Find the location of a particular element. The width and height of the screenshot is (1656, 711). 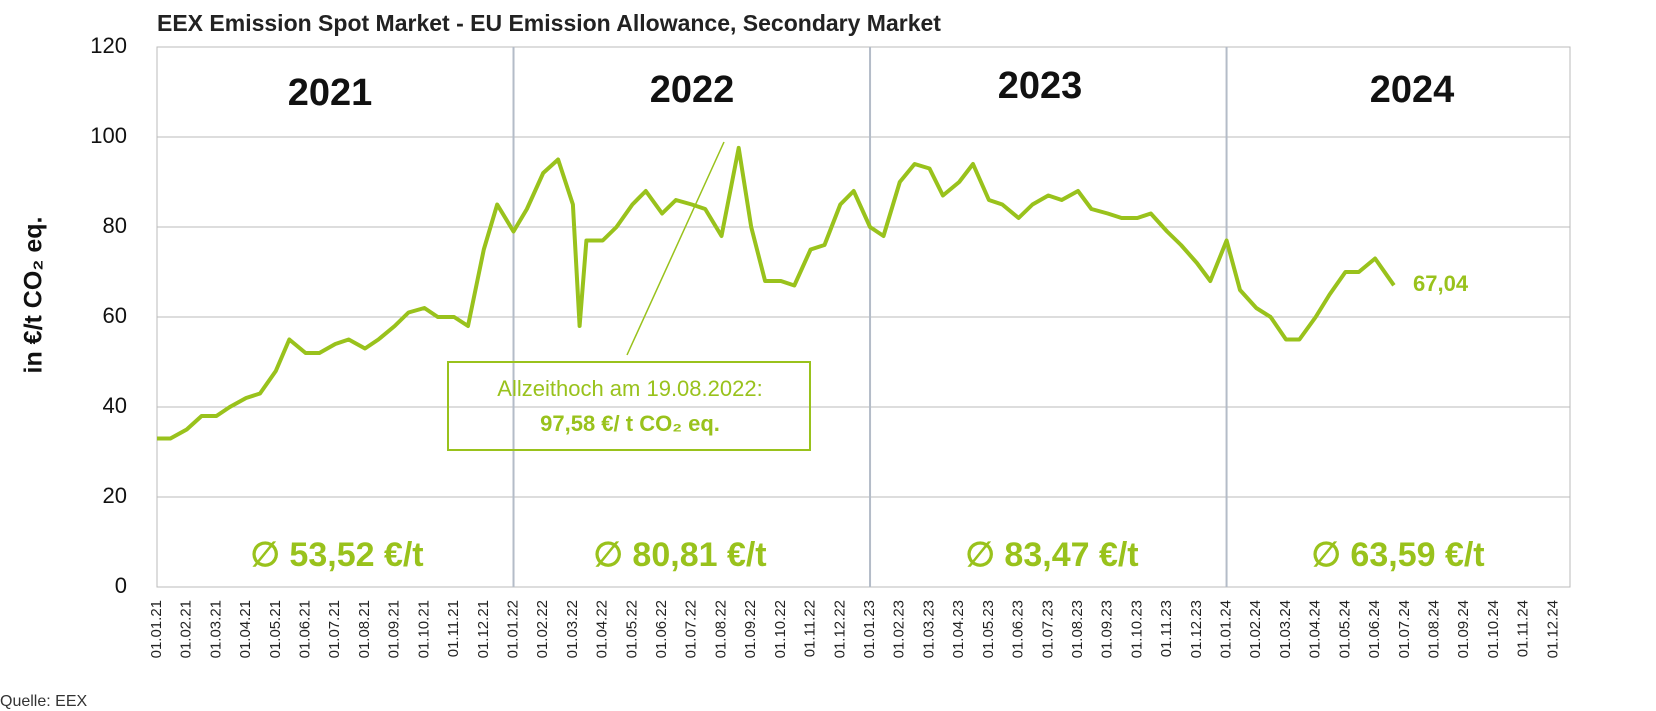

average-label: ∅ 83,47 €/t is located at coordinates (1051, 555).